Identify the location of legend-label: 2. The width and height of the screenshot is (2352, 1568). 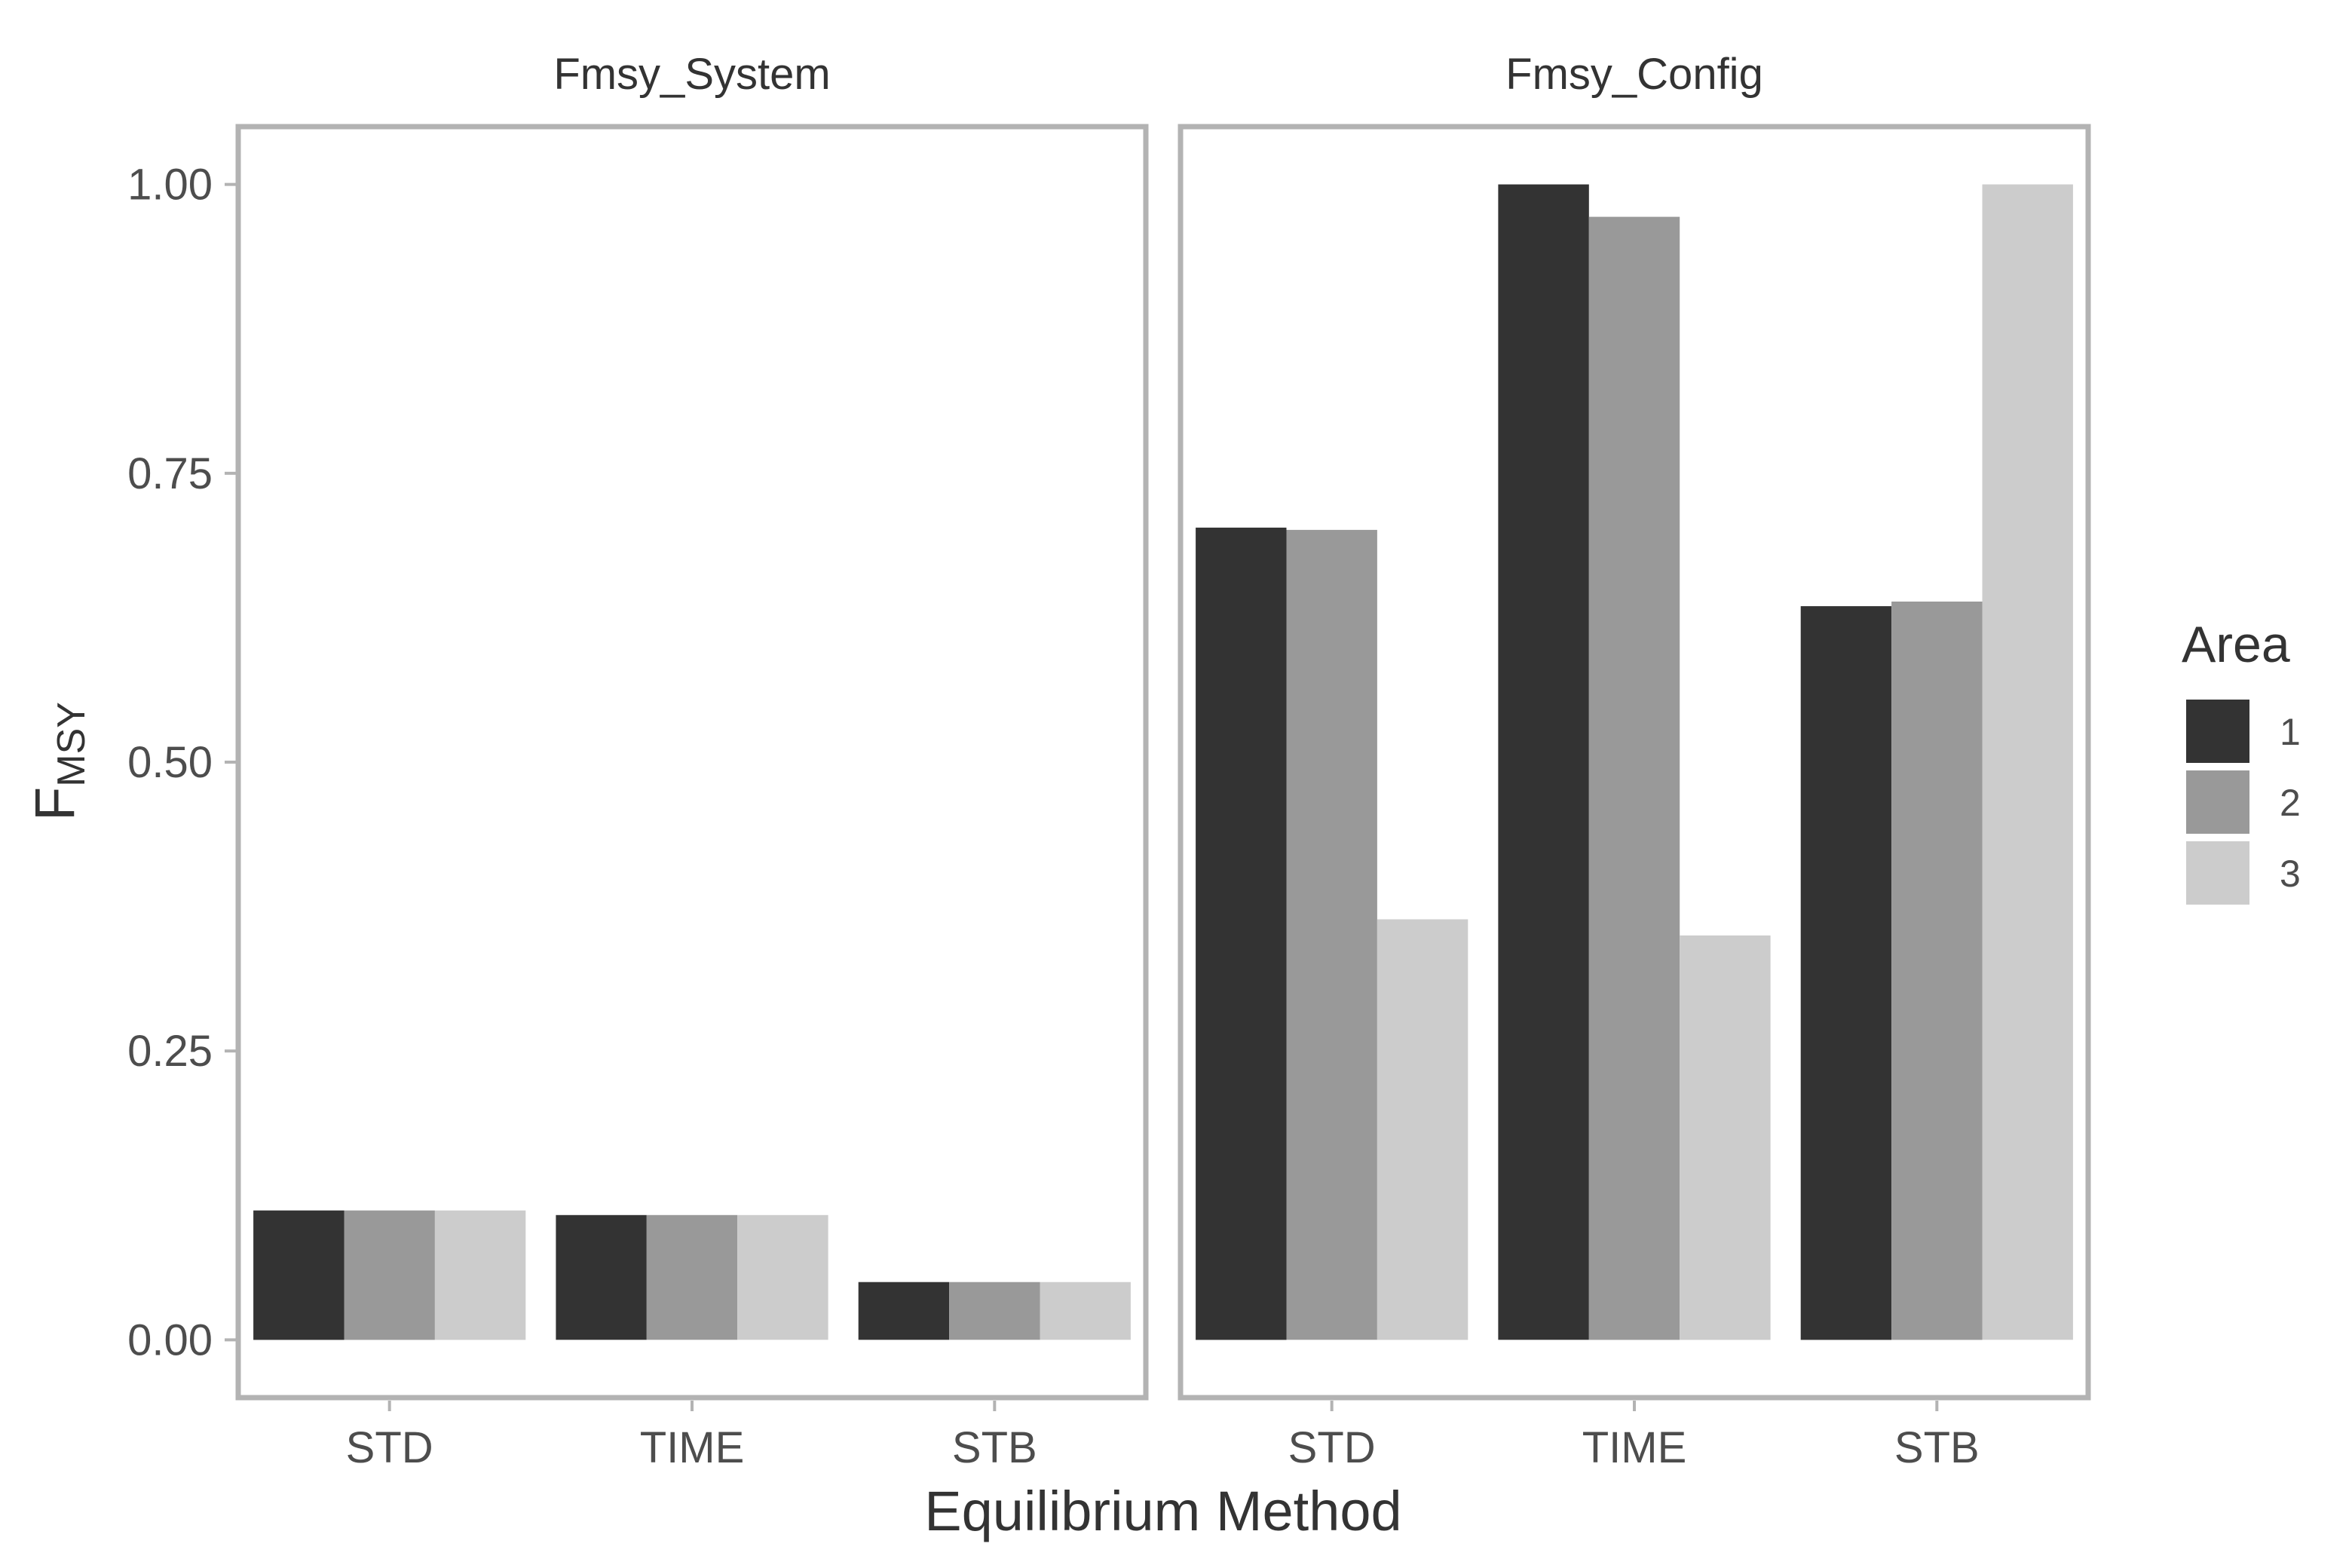
(2290, 803).